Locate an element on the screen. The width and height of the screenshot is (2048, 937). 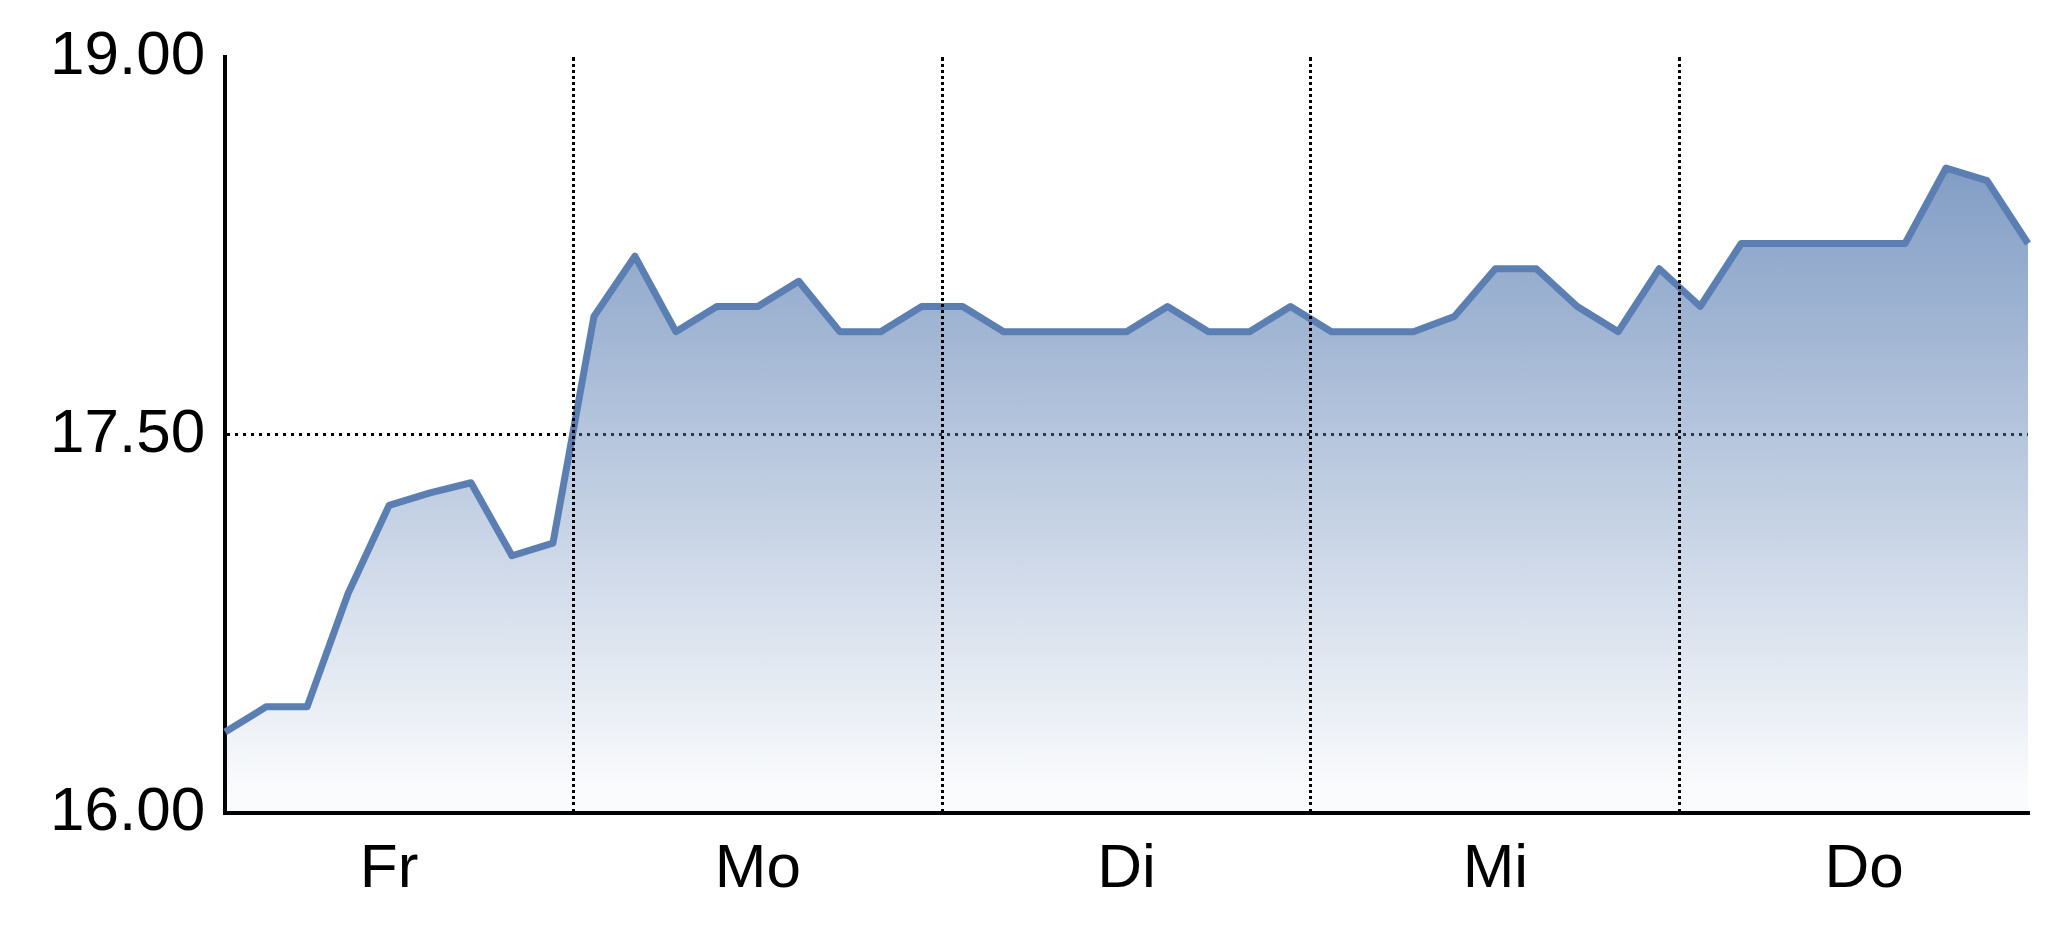
x-tick-label: Mo is located at coordinates (757, 865).